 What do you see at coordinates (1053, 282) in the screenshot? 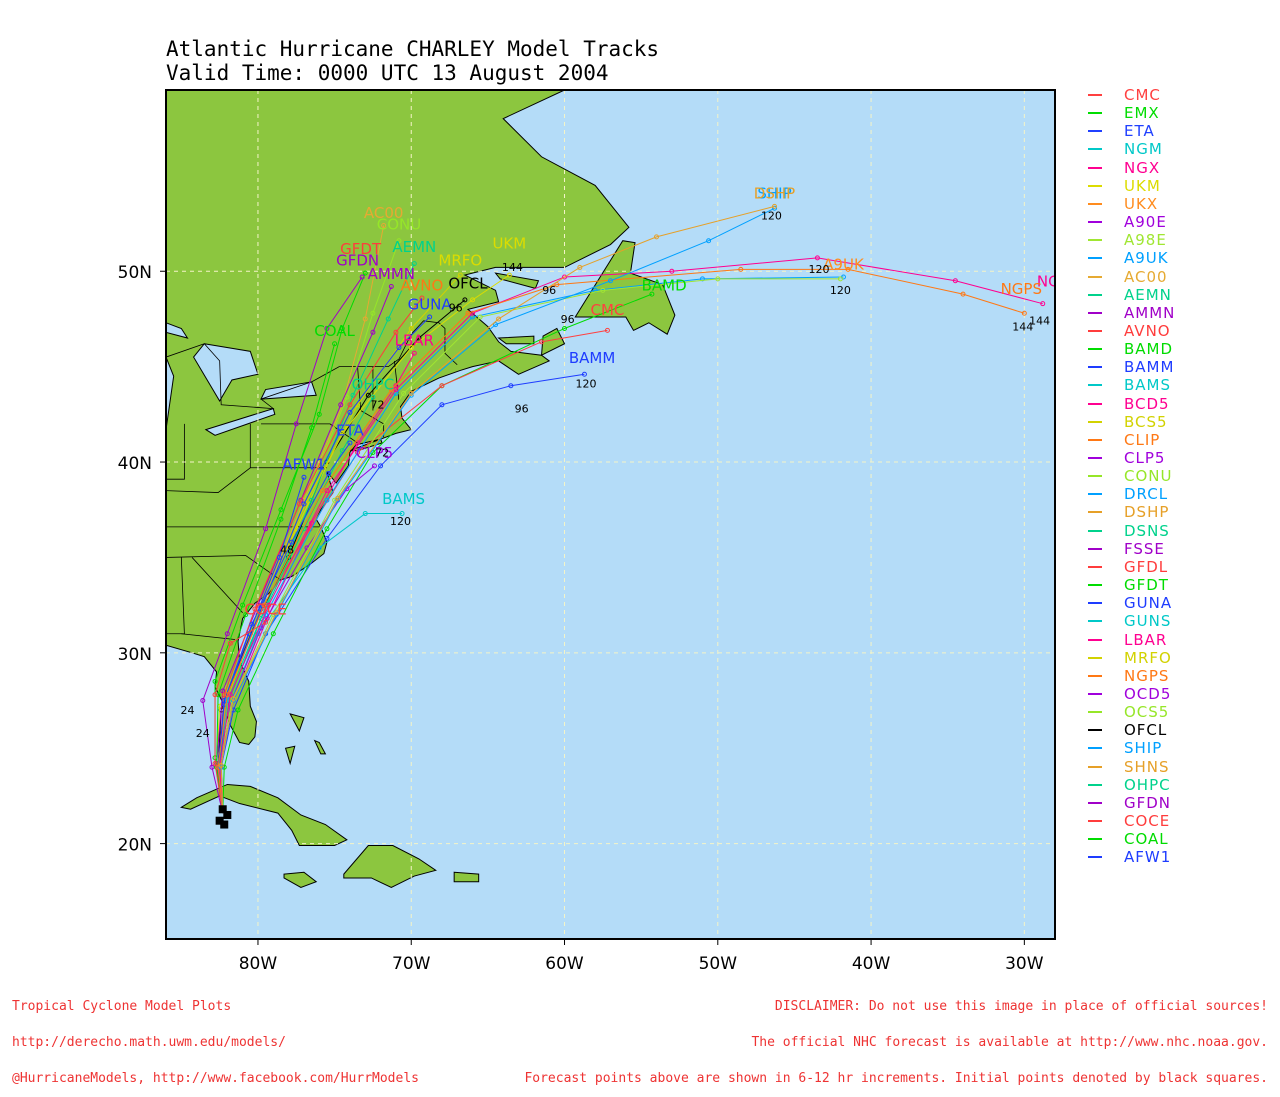
I see `model-label: NGX` at bounding box center [1053, 282].